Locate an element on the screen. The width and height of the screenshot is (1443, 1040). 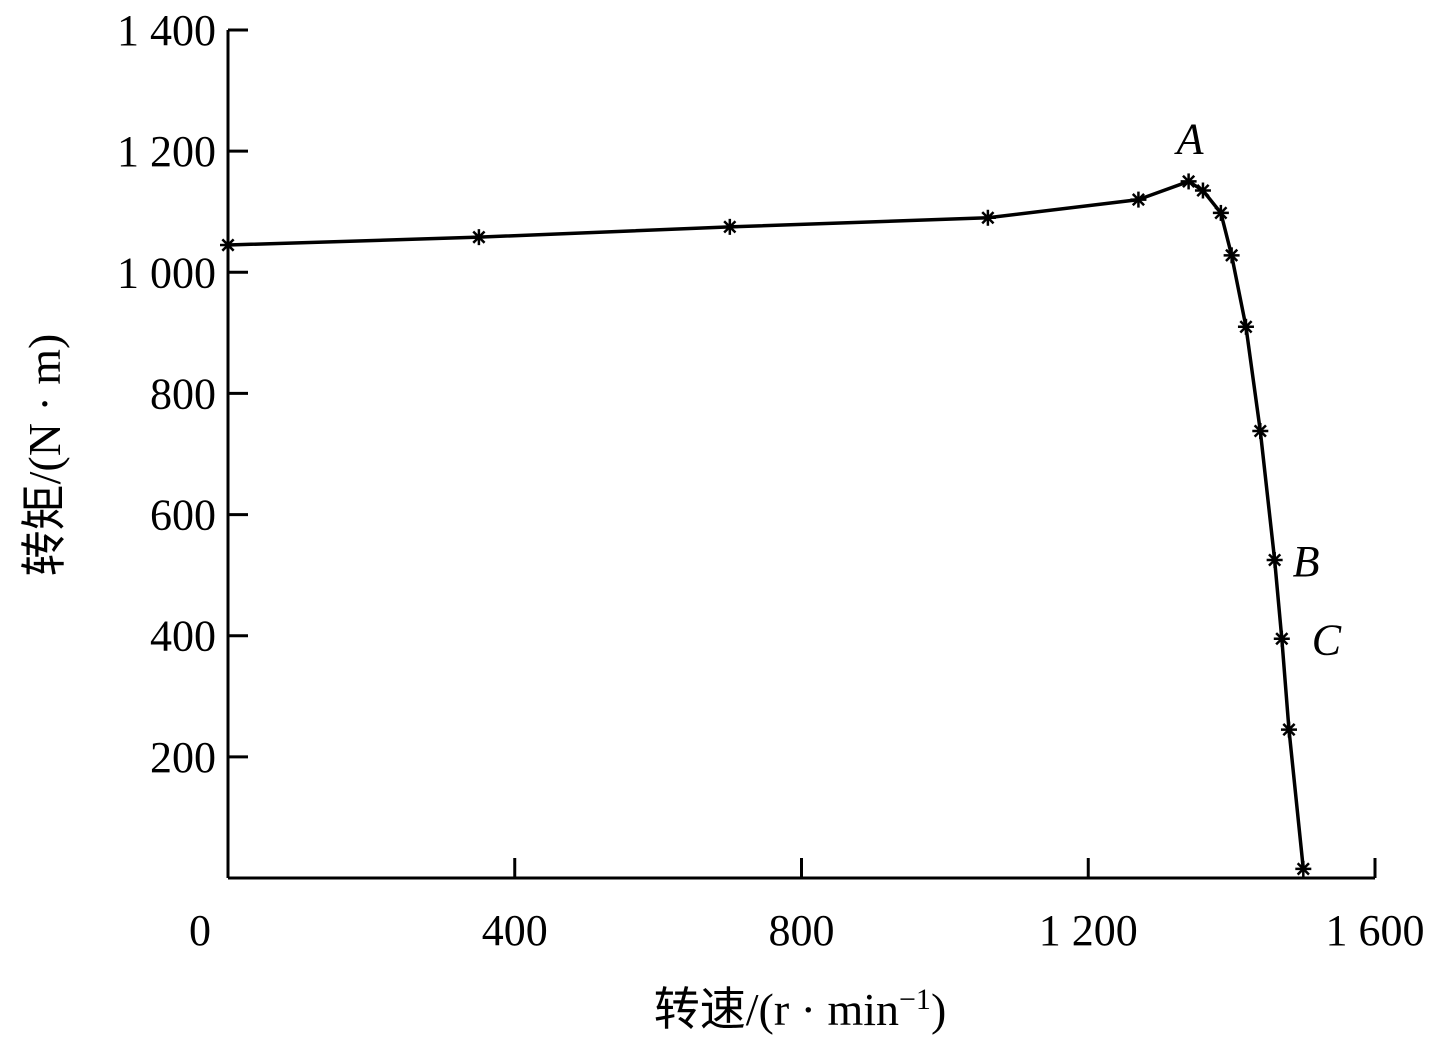
y-ticks: 200 400 600 800 1 000 1 200 1 400 is located at coordinates (182, 394).